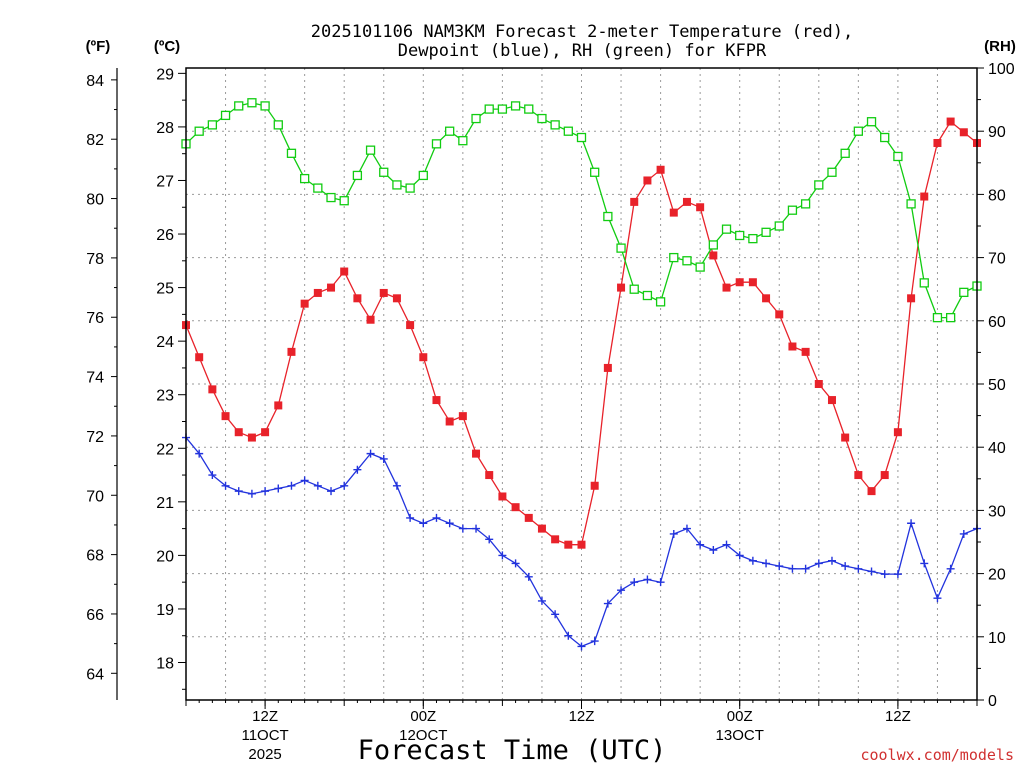 This screenshot has height=768, width=1024. Describe the element at coordinates (165, 610) in the screenshot. I see `celsius-tick-label: 19` at that location.